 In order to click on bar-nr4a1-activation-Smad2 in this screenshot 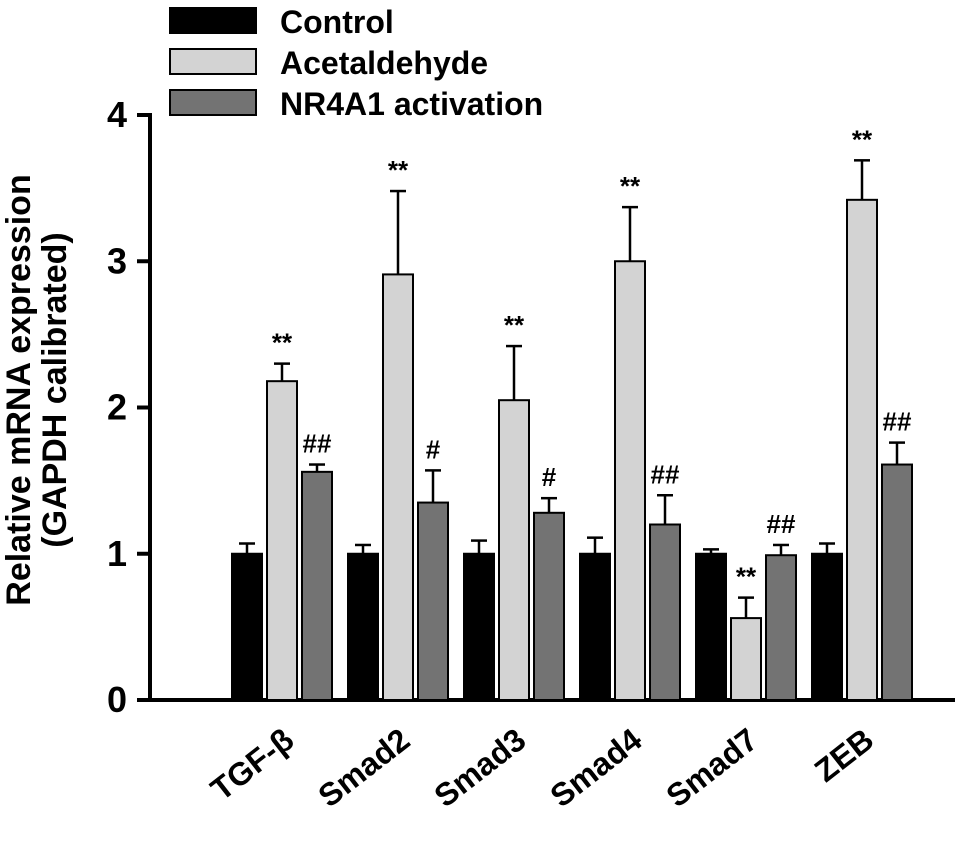, I will do `click(433, 601)`.